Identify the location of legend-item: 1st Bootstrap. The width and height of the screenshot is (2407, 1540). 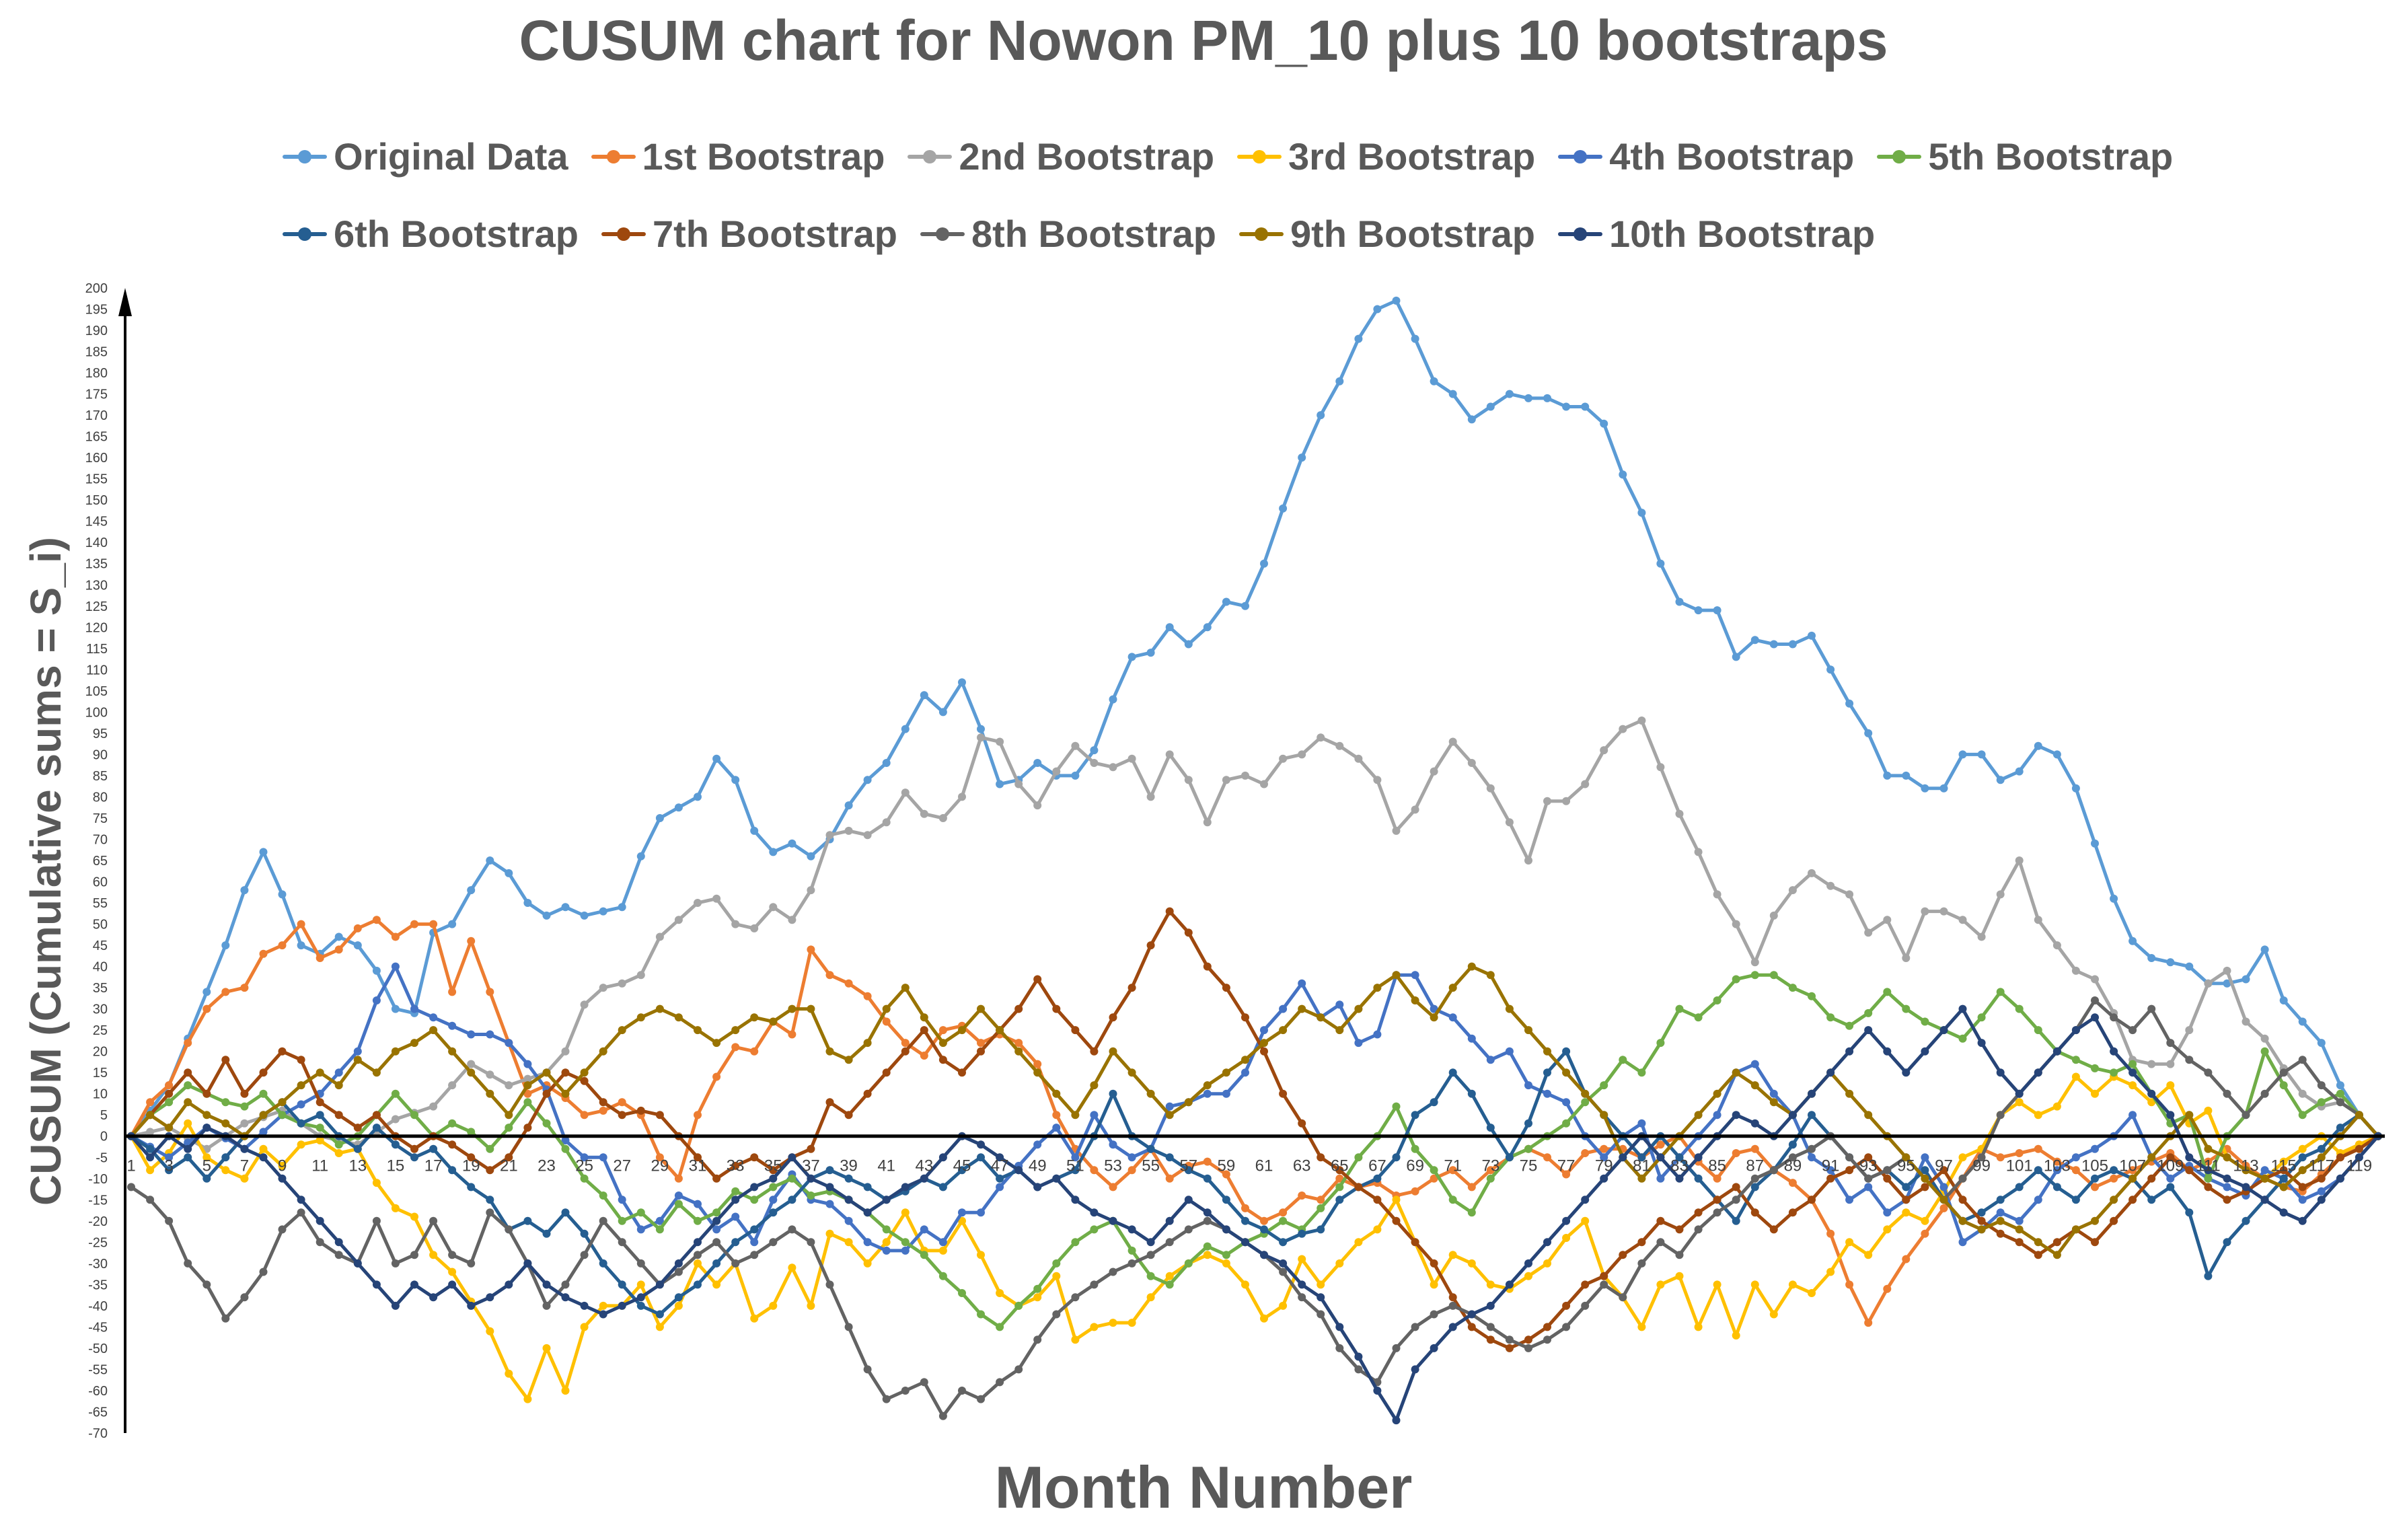
(738, 156).